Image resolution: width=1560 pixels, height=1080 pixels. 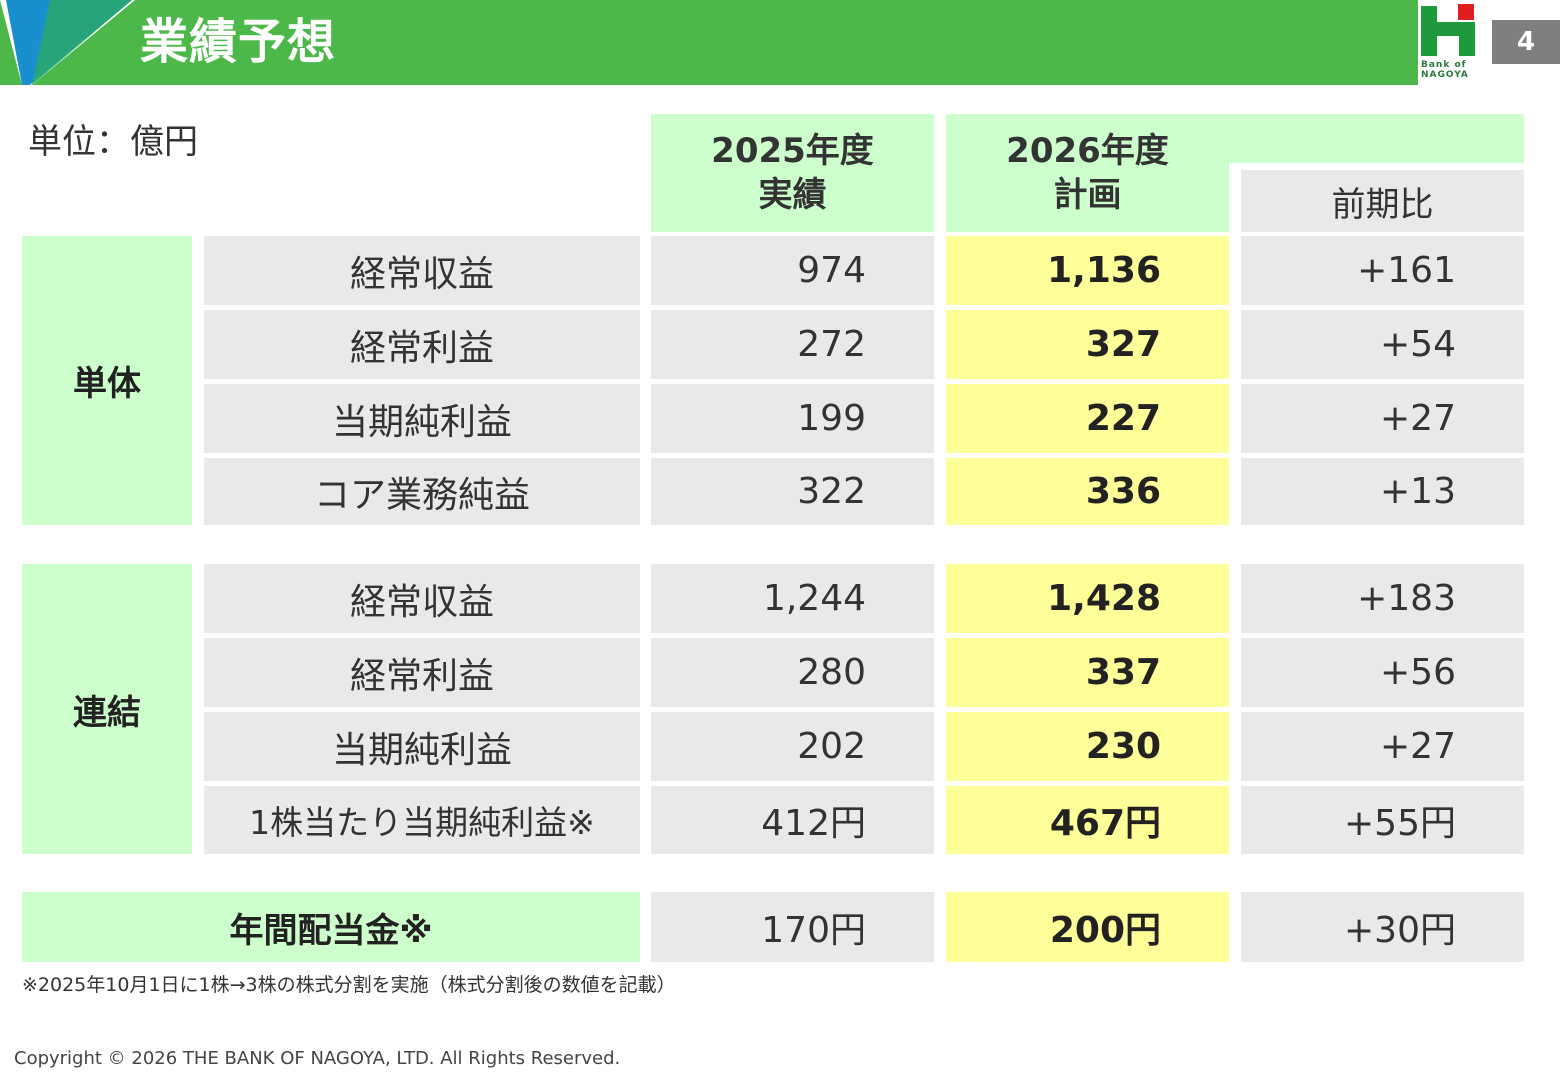 What do you see at coordinates (1382, 598) in the screenshot?
I see `value-change: +183` at bounding box center [1382, 598].